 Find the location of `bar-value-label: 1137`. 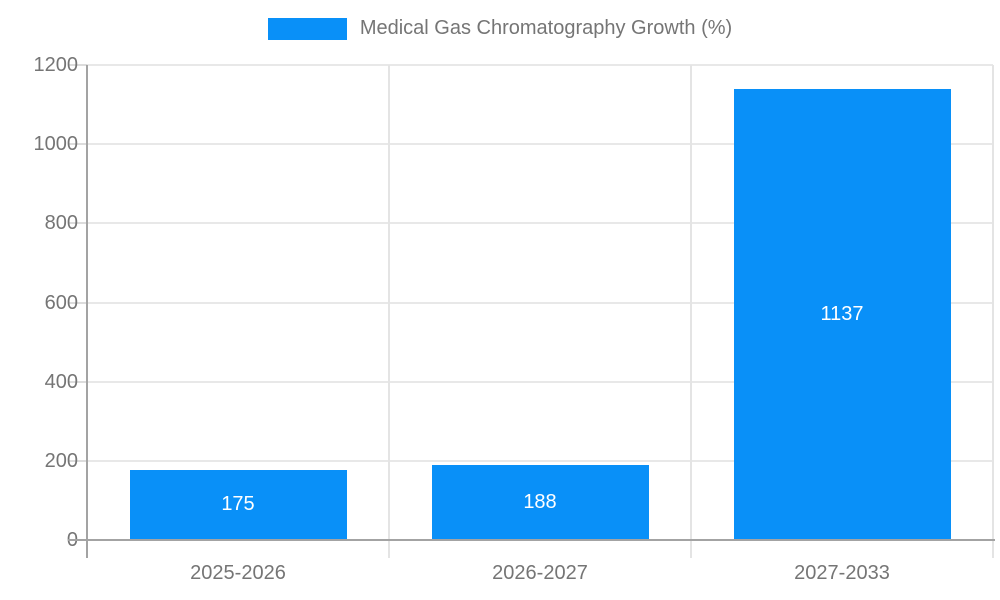

bar-value-label: 1137 is located at coordinates (842, 313).